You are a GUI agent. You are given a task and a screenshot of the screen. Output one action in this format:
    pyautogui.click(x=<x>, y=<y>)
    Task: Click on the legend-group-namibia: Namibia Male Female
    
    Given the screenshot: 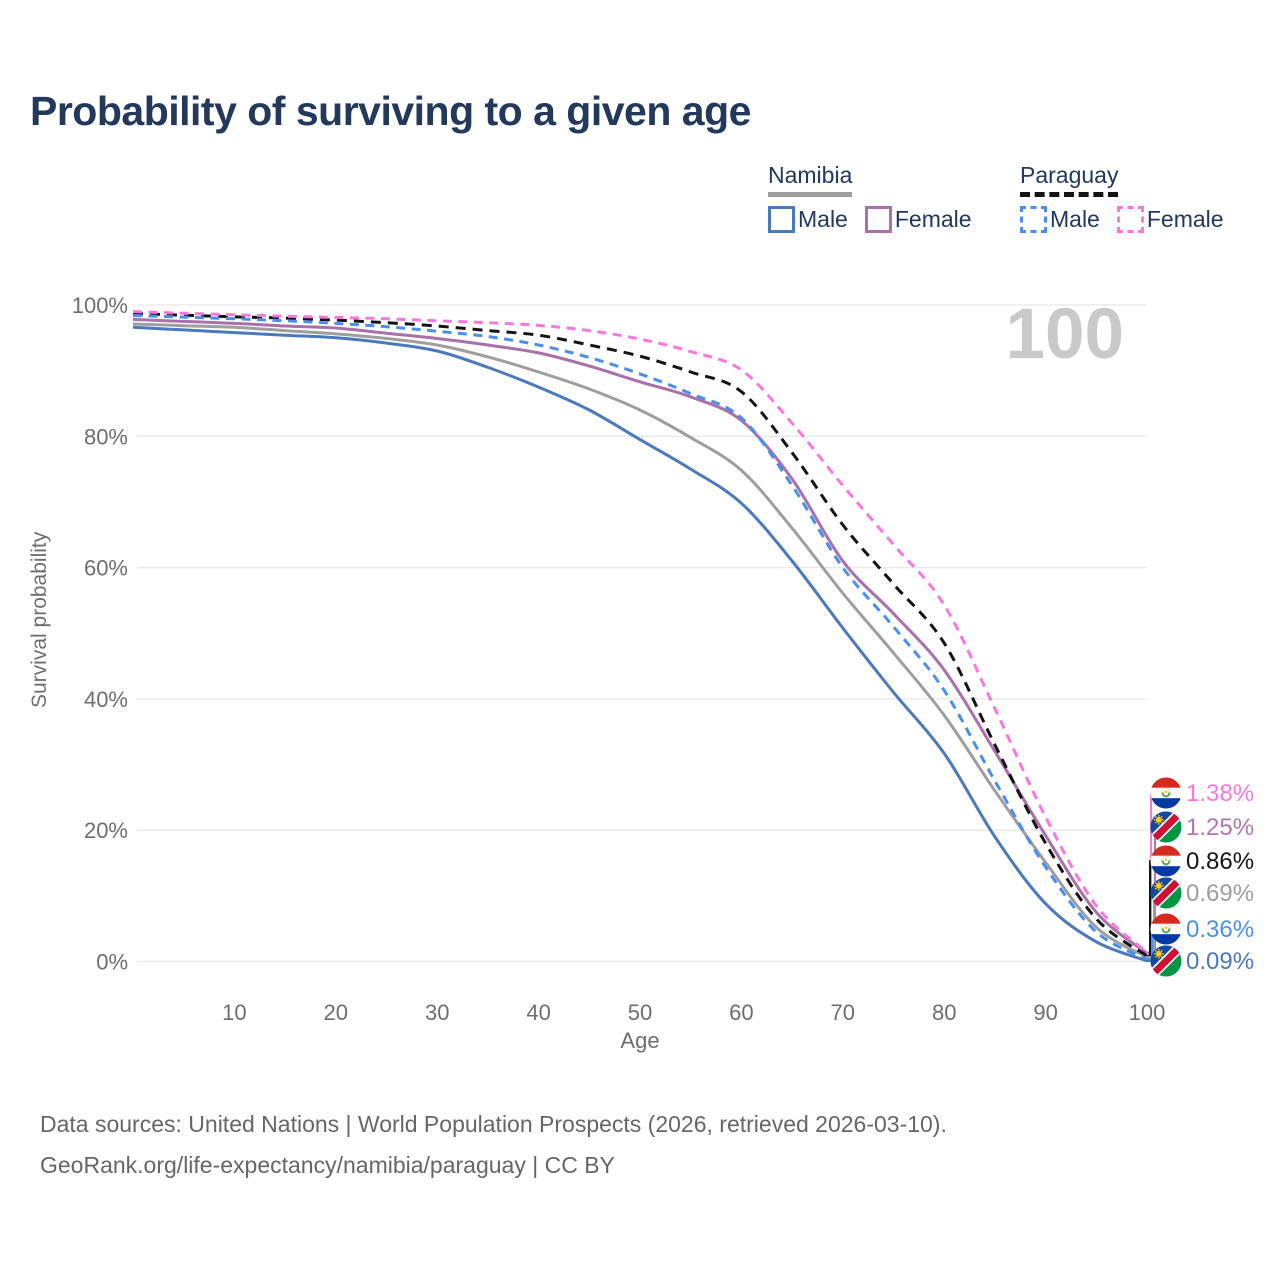 What is the action you would take?
    pyautogui.click(x=878, y=197)
    